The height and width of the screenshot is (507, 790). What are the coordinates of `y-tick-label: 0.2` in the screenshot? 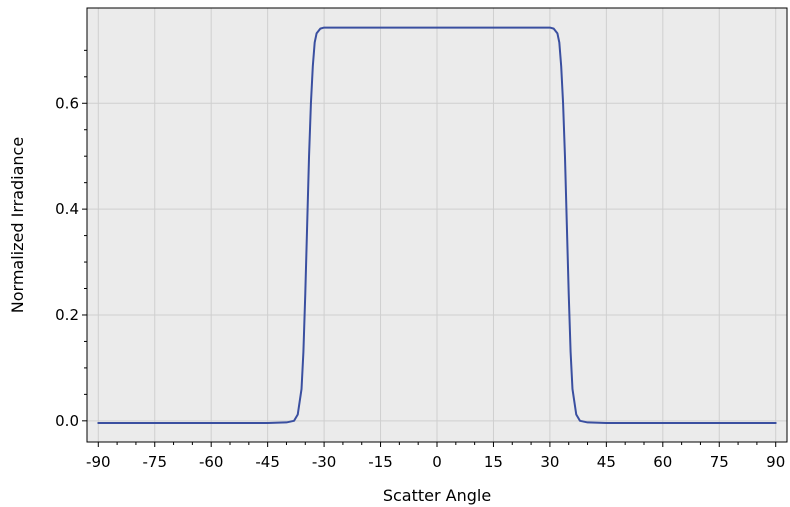 It's located at (67, 315).